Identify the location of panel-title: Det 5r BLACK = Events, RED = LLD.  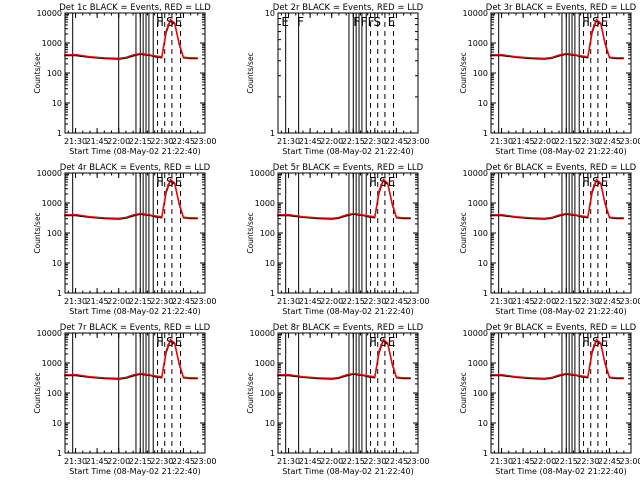
(348, 168).